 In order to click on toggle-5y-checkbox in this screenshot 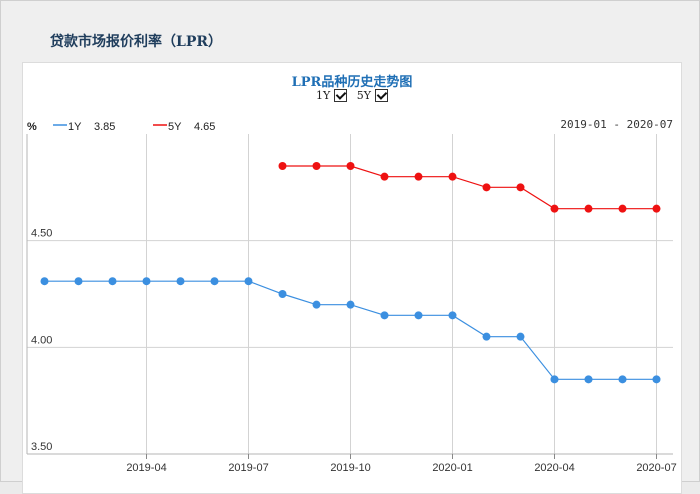, I will do `click(382, 95)`.